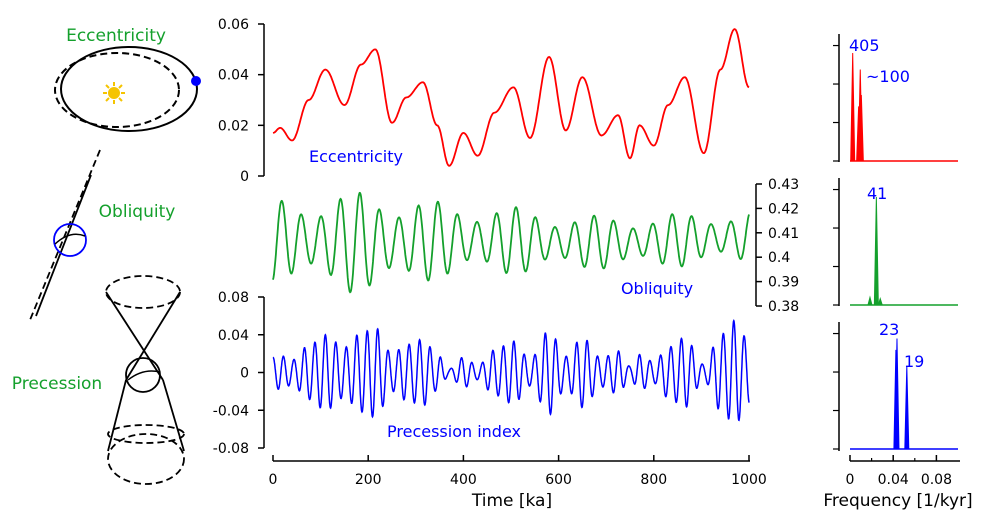 Image resolution: width=1000 pixels, height=529 pixels. What do you see at coordinates (127, 89) in the screenshot?
I see `orbit-ellipse-icon` at bounding box center [127, 89].